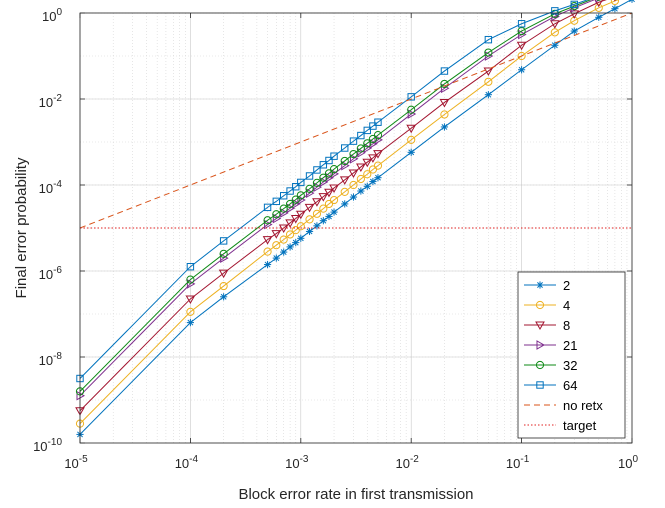  Describe the element at coordinates (547, 305) in the screenshot. I see `legend-item: 4` at that location.